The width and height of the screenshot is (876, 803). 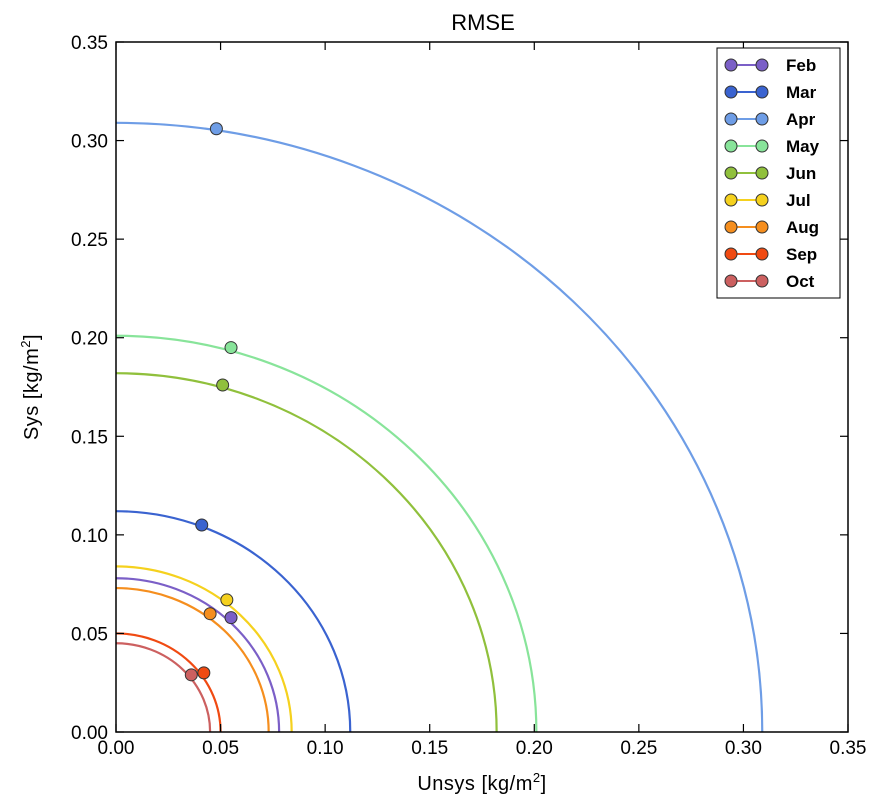 I want to click on legend-label-may: May, so click(x=803, y=146).